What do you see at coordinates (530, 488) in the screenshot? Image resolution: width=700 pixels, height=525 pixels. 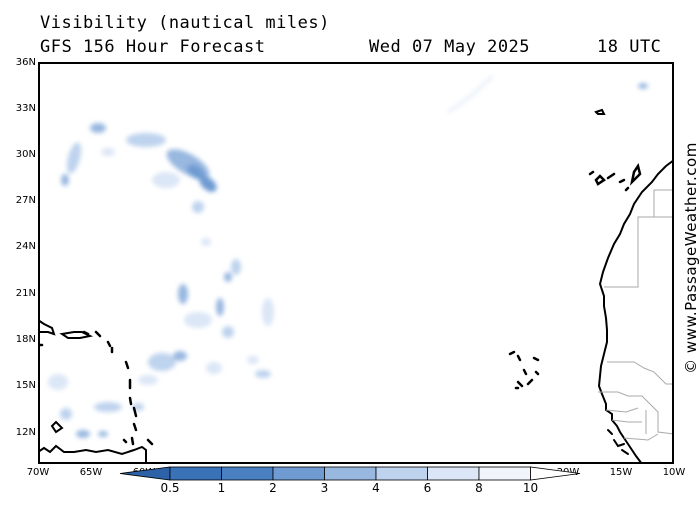 I see `legend-label: 10` at bounding box center [530, 488].